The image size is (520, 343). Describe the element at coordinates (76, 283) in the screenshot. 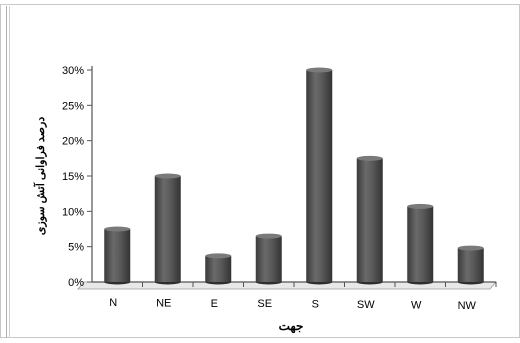

I see `y-tick-label: 0%` at that location.